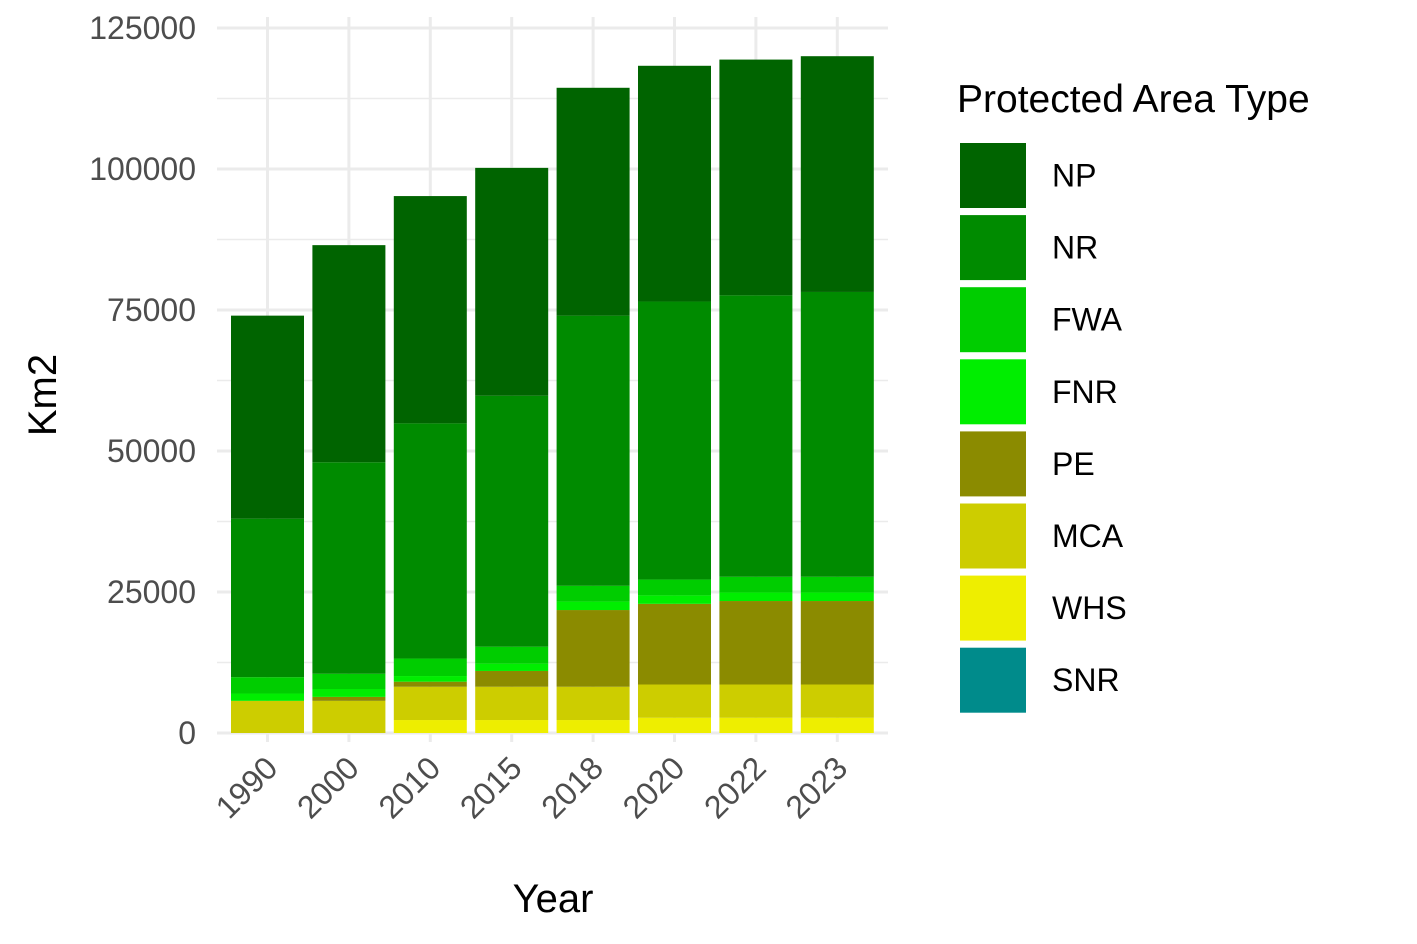 The height and width of the screenshot is (944, 1417). What do you see at coordinates (267, 598) in the screenshot?
I see `bar-segment-nr-1990` at bounding box center [267, 598].